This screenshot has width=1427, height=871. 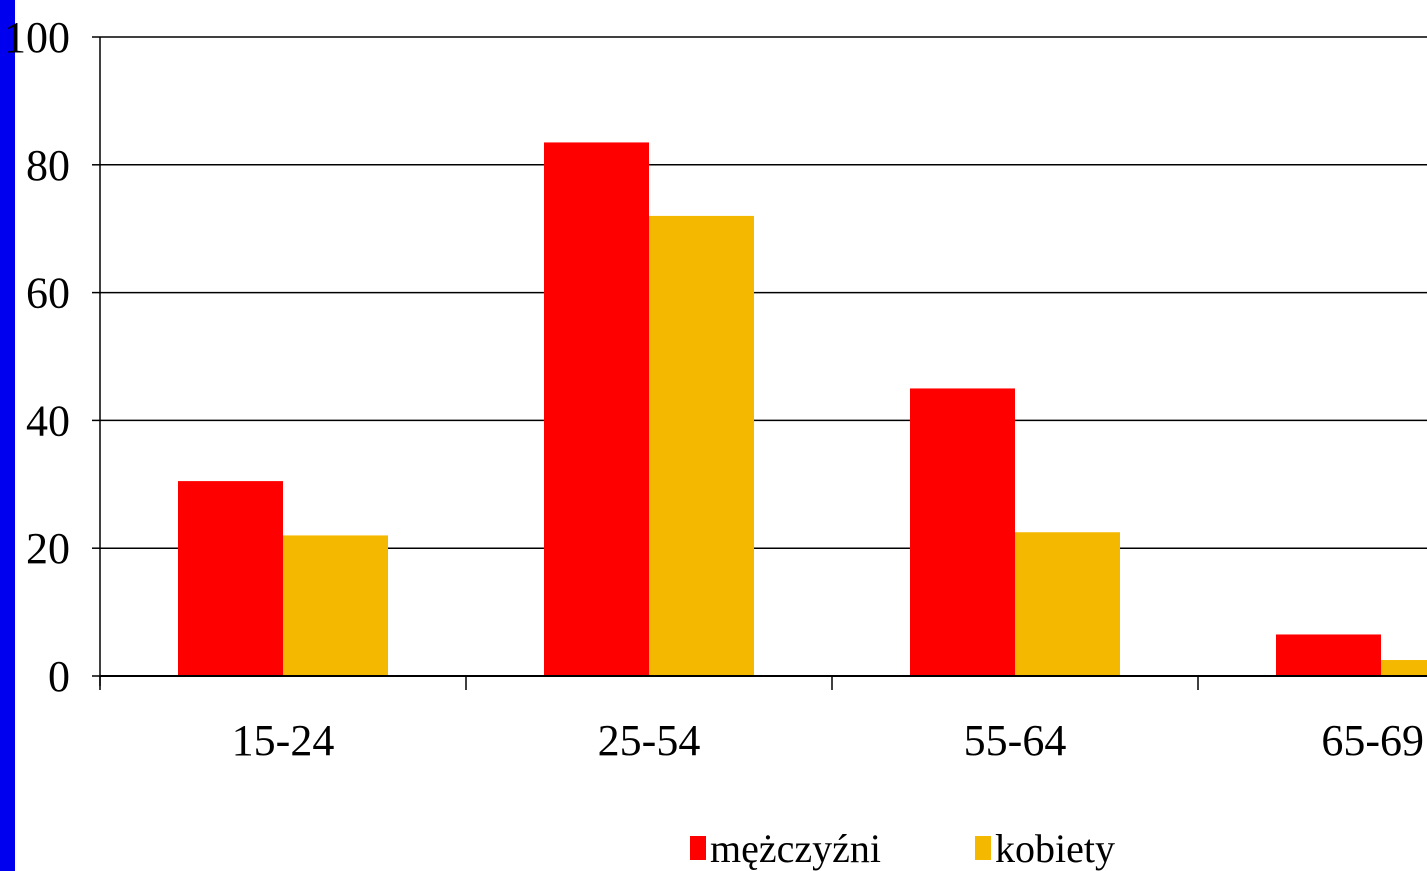 What do you see at coordinates (37, 357) in the screenshot?
I see `y-tick-labels: 0 20 40 60 80 100` at bounding box center [37, 357].